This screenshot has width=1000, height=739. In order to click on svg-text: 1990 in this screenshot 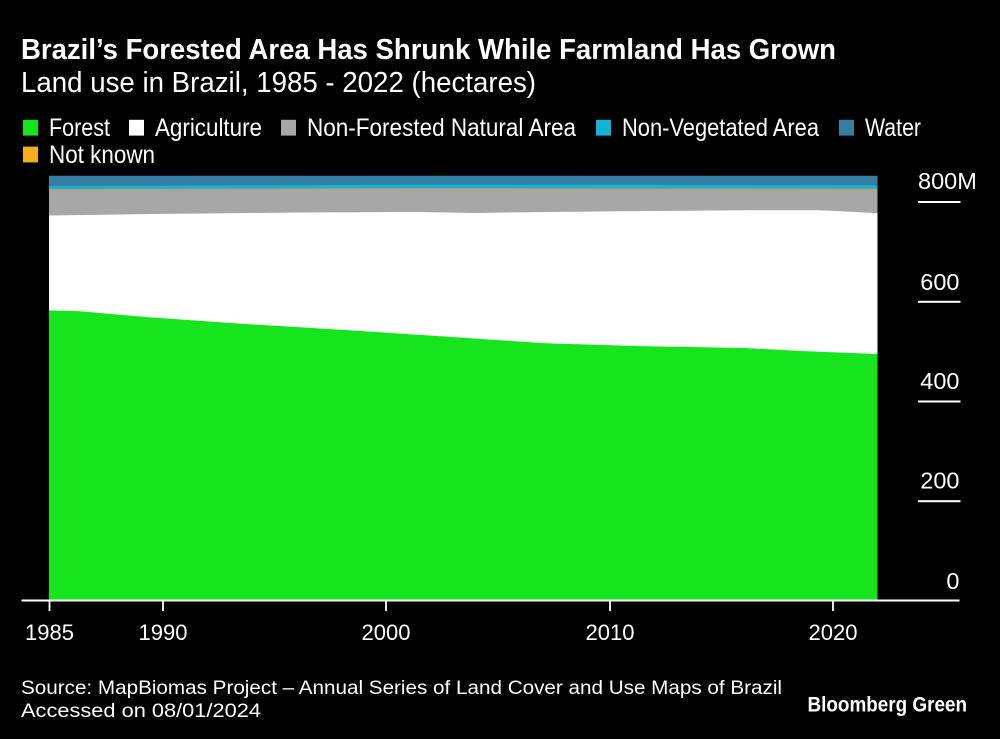, I will do `click(163, 632)`.